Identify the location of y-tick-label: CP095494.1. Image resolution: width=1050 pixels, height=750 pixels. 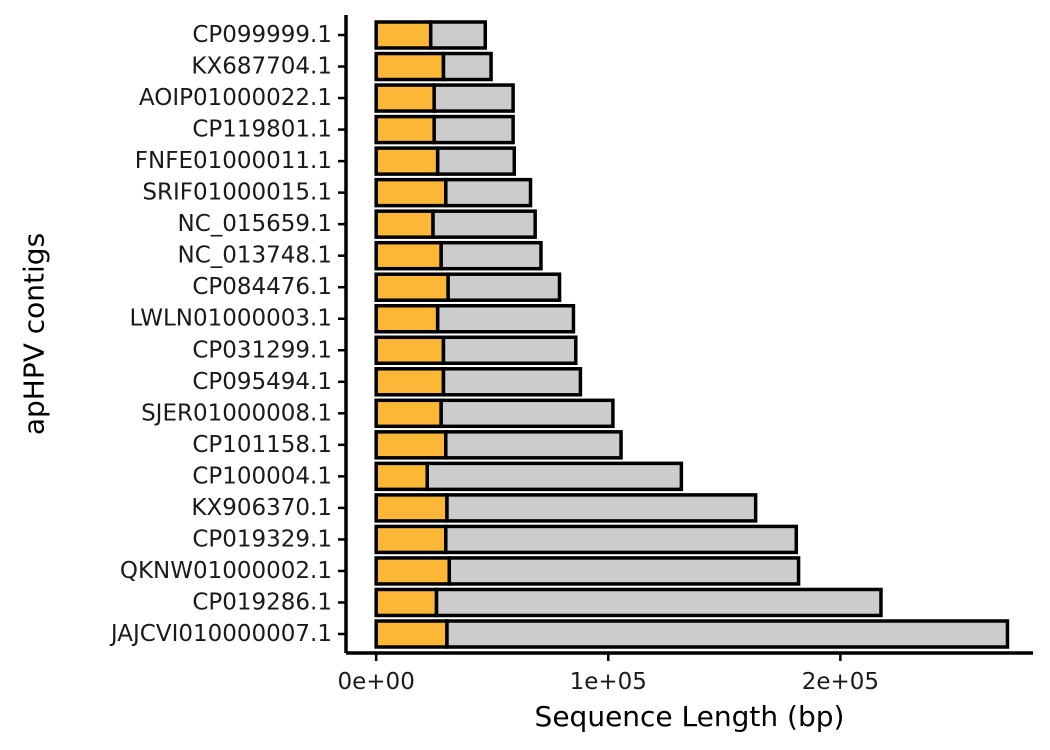
(262, 382).